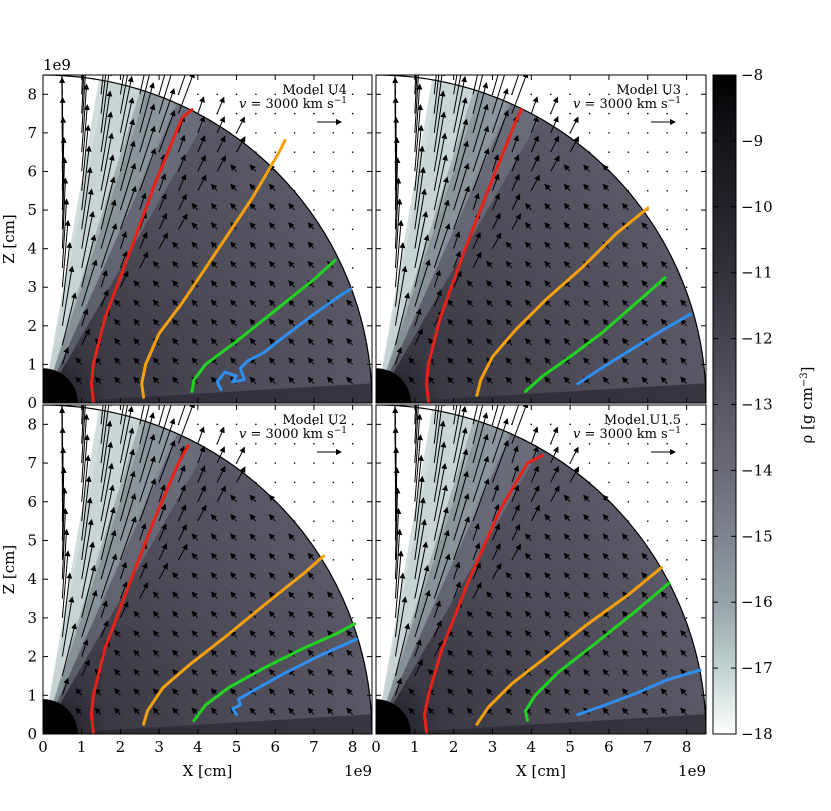 The width and height of the screenshot is (831, 811). I want to click on colorbar-label: ρ [g cm−3], so click(807, 404).